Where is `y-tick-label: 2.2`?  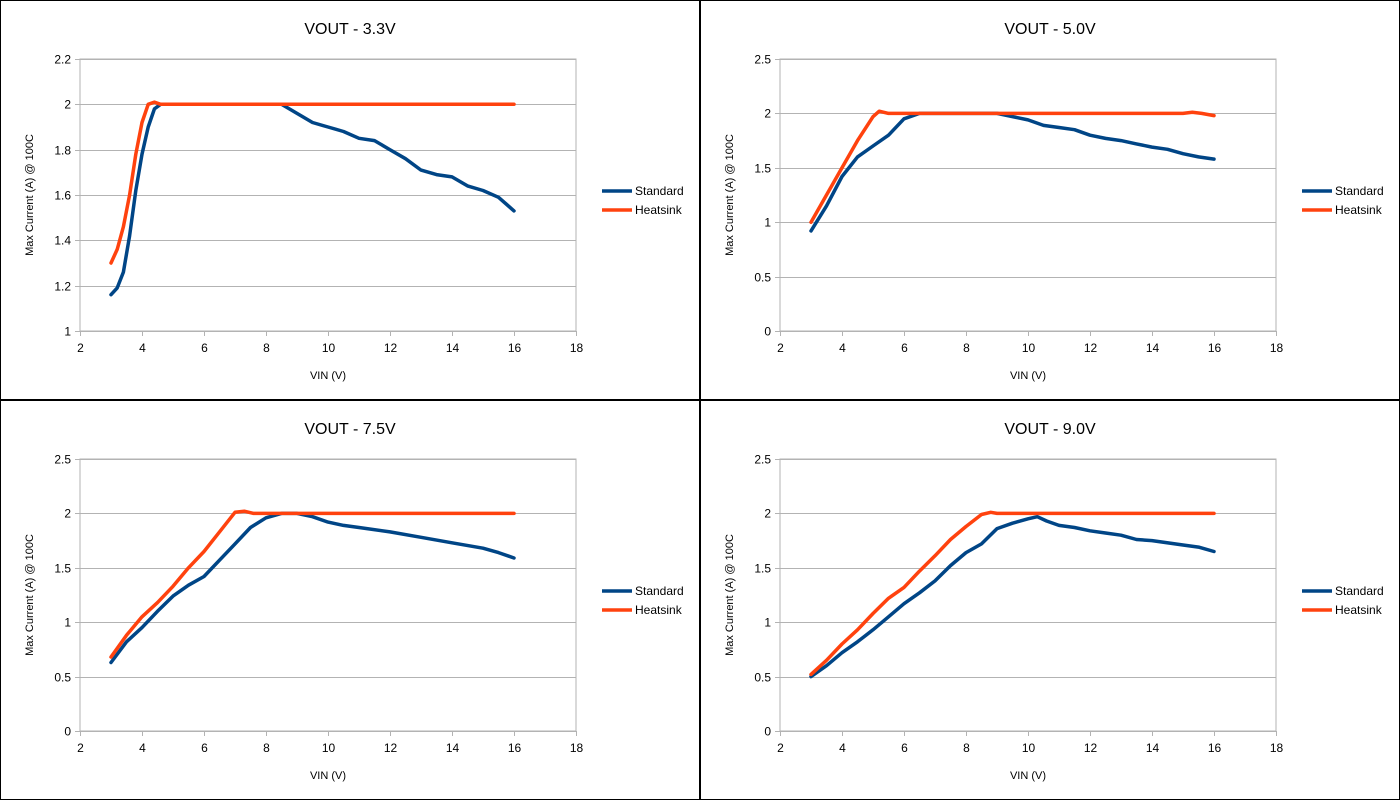 y-tick-label: 2.2 is located at coordinates (62, 60).